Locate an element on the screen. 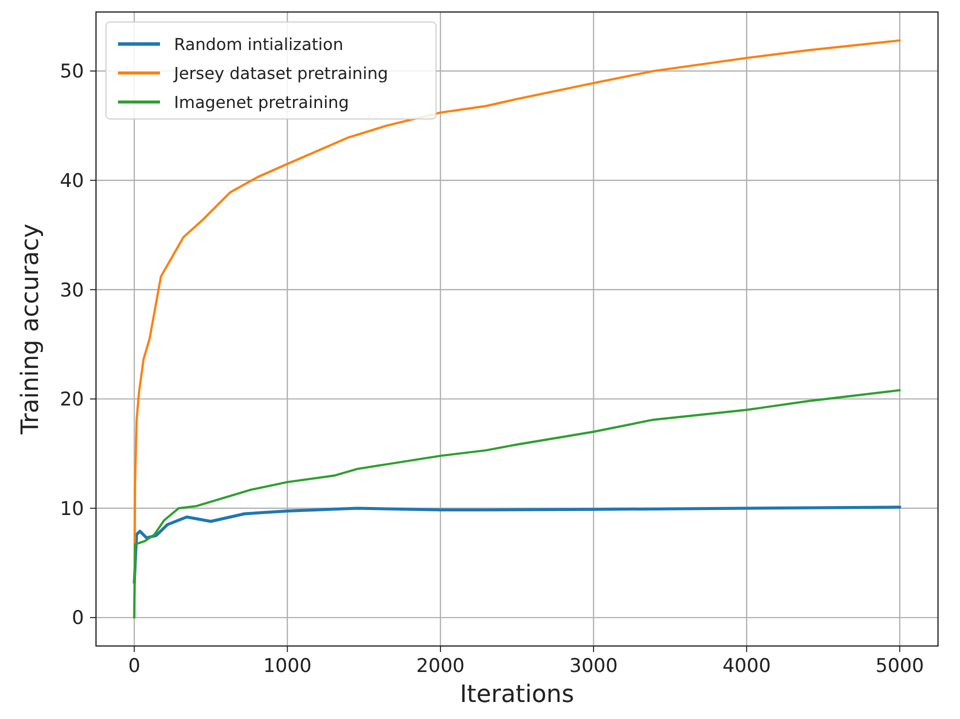 The height and width of the screenshot is (719, 960). y-tick-label: 40 is located at coordinates (72, 181).